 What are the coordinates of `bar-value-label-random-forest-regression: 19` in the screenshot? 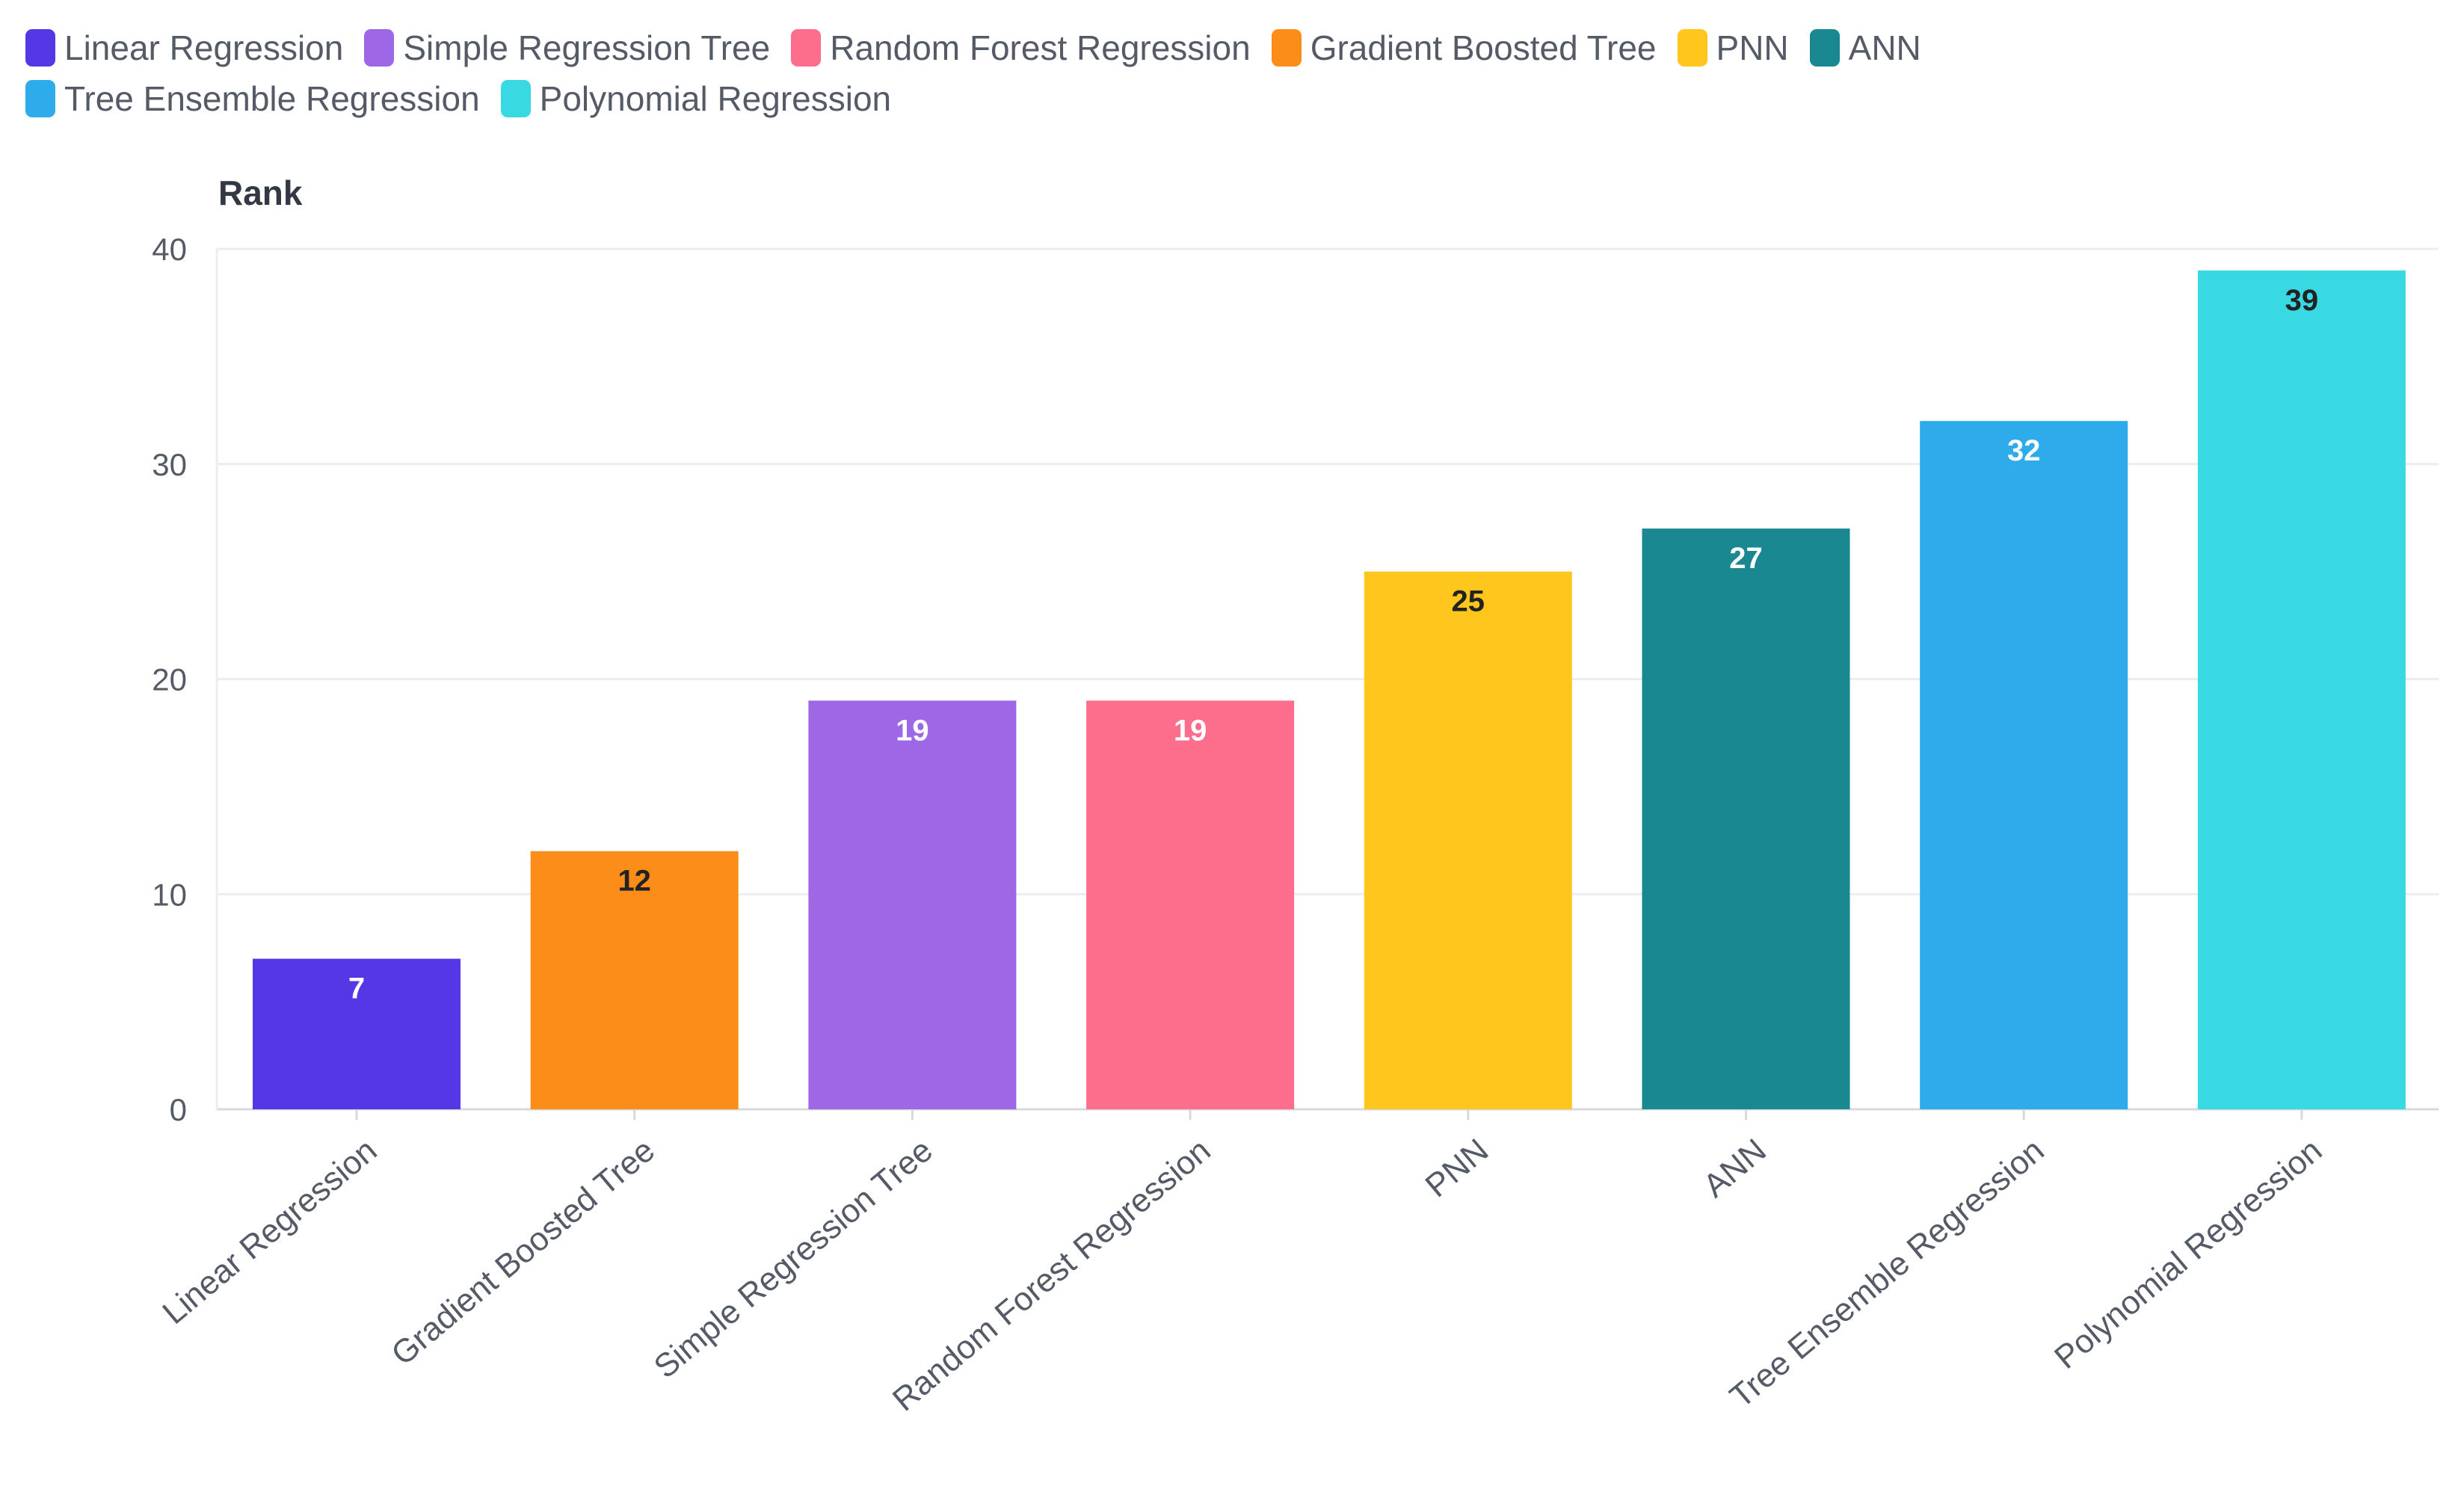 It's located at (1190, 730).